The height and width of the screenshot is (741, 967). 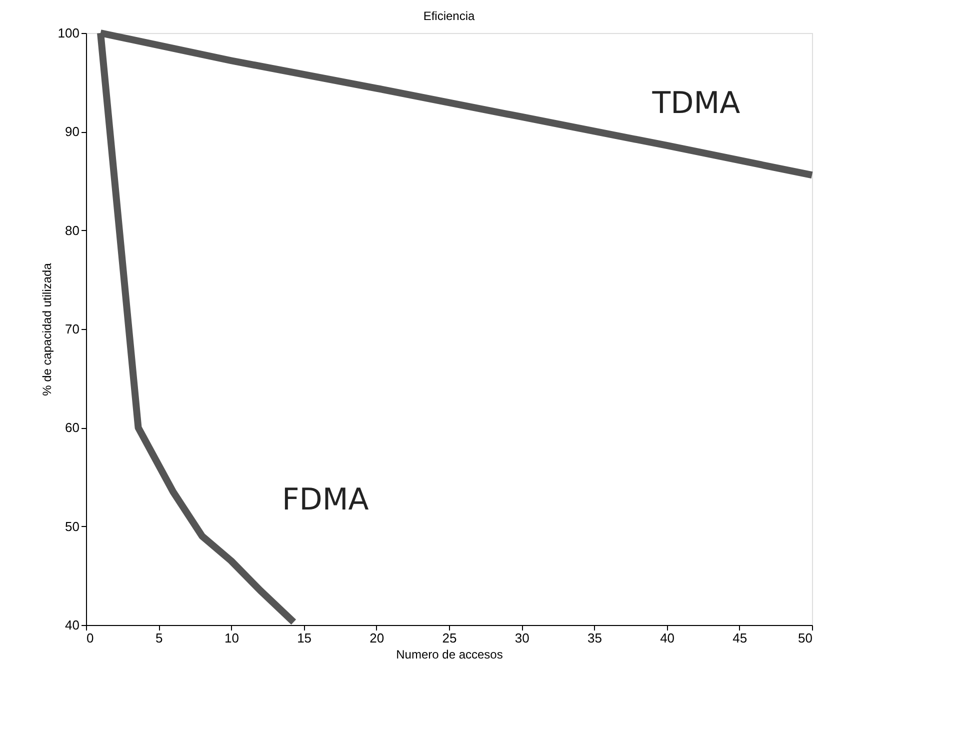 I want to click on x-tick-label: 35, so click(x=594, y=638).